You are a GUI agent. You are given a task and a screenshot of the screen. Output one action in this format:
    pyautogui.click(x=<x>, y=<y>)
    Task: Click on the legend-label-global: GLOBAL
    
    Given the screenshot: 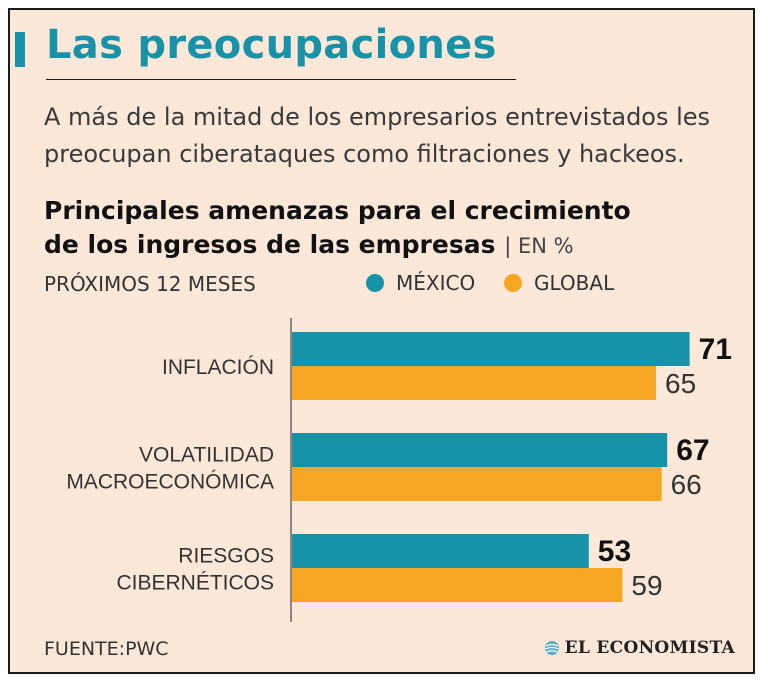 What is the action you would take?
    pyautogui.click(x=574, y=283)
    